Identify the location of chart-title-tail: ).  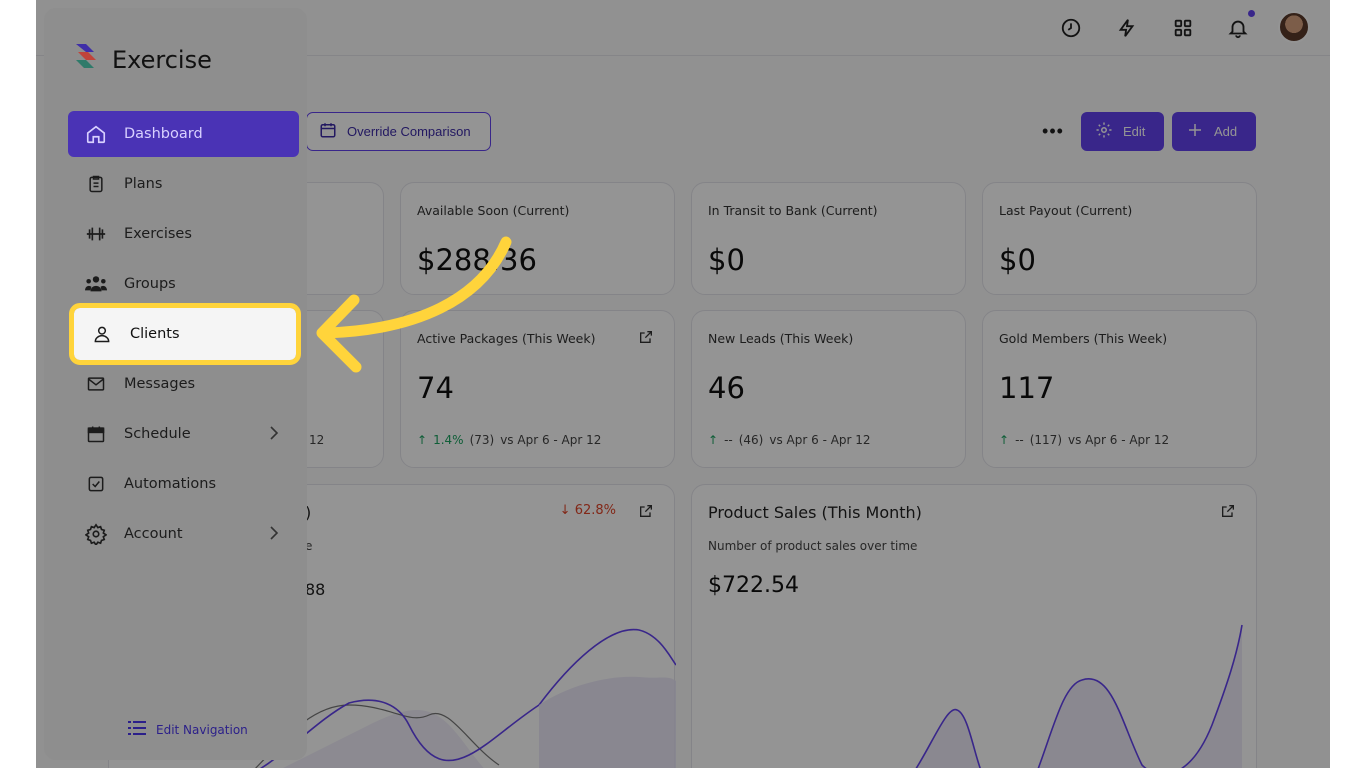
(308, 512).